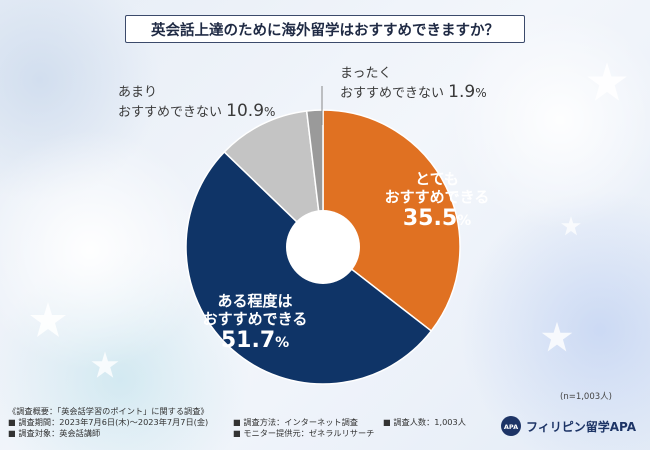 The width and height of the screenshot is (650, 450). What do you see at coordinates (437, 200) in the screenshot?
I see `slice-label-very: とても おすすめできる 35.5%` at bounding box center [437, 200].